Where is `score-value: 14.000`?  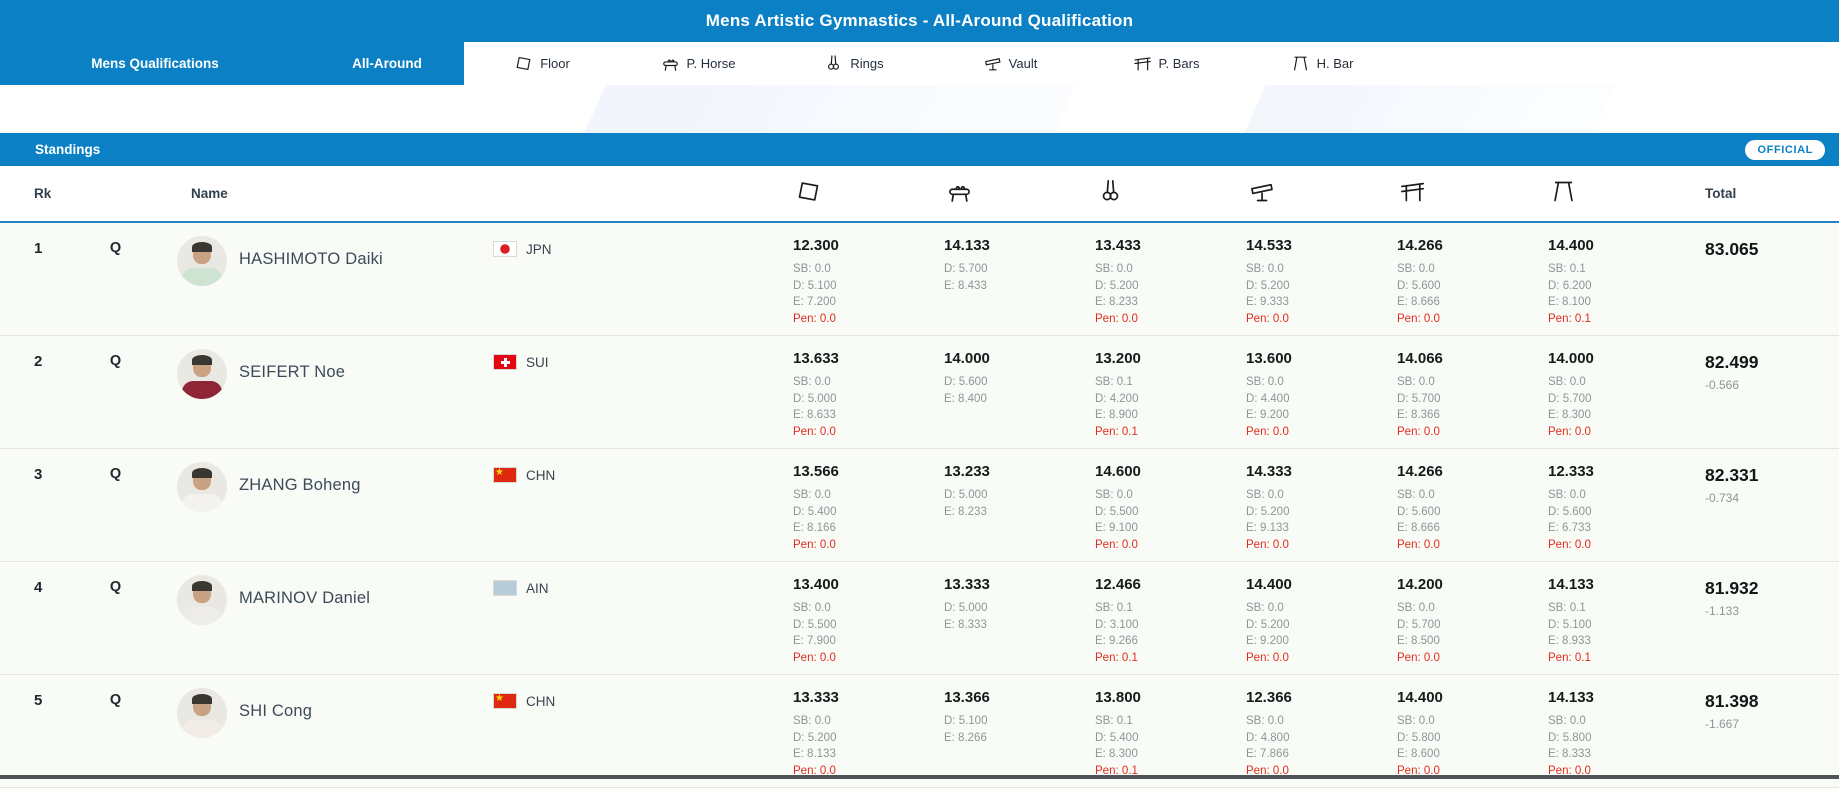
score-value: 14.000 is located at coordinates (1571, 358).